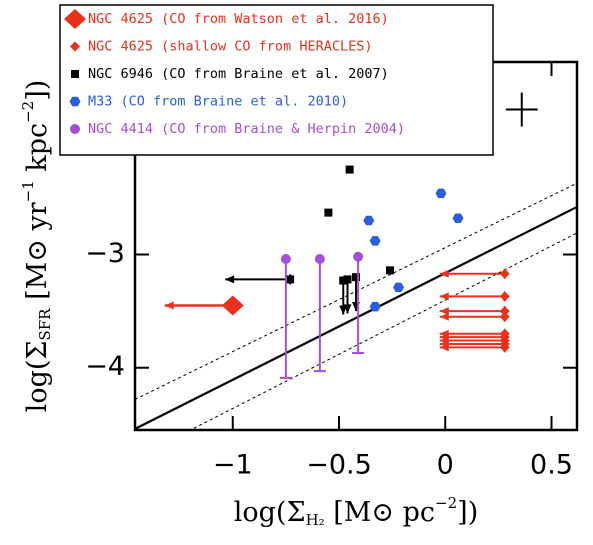  What do you see at coordinates (238, 74) in the screenshot?
I see `legend-label: NGC 6946 (CO from Braine et al. 2007)` at bounding box center [238, 74].